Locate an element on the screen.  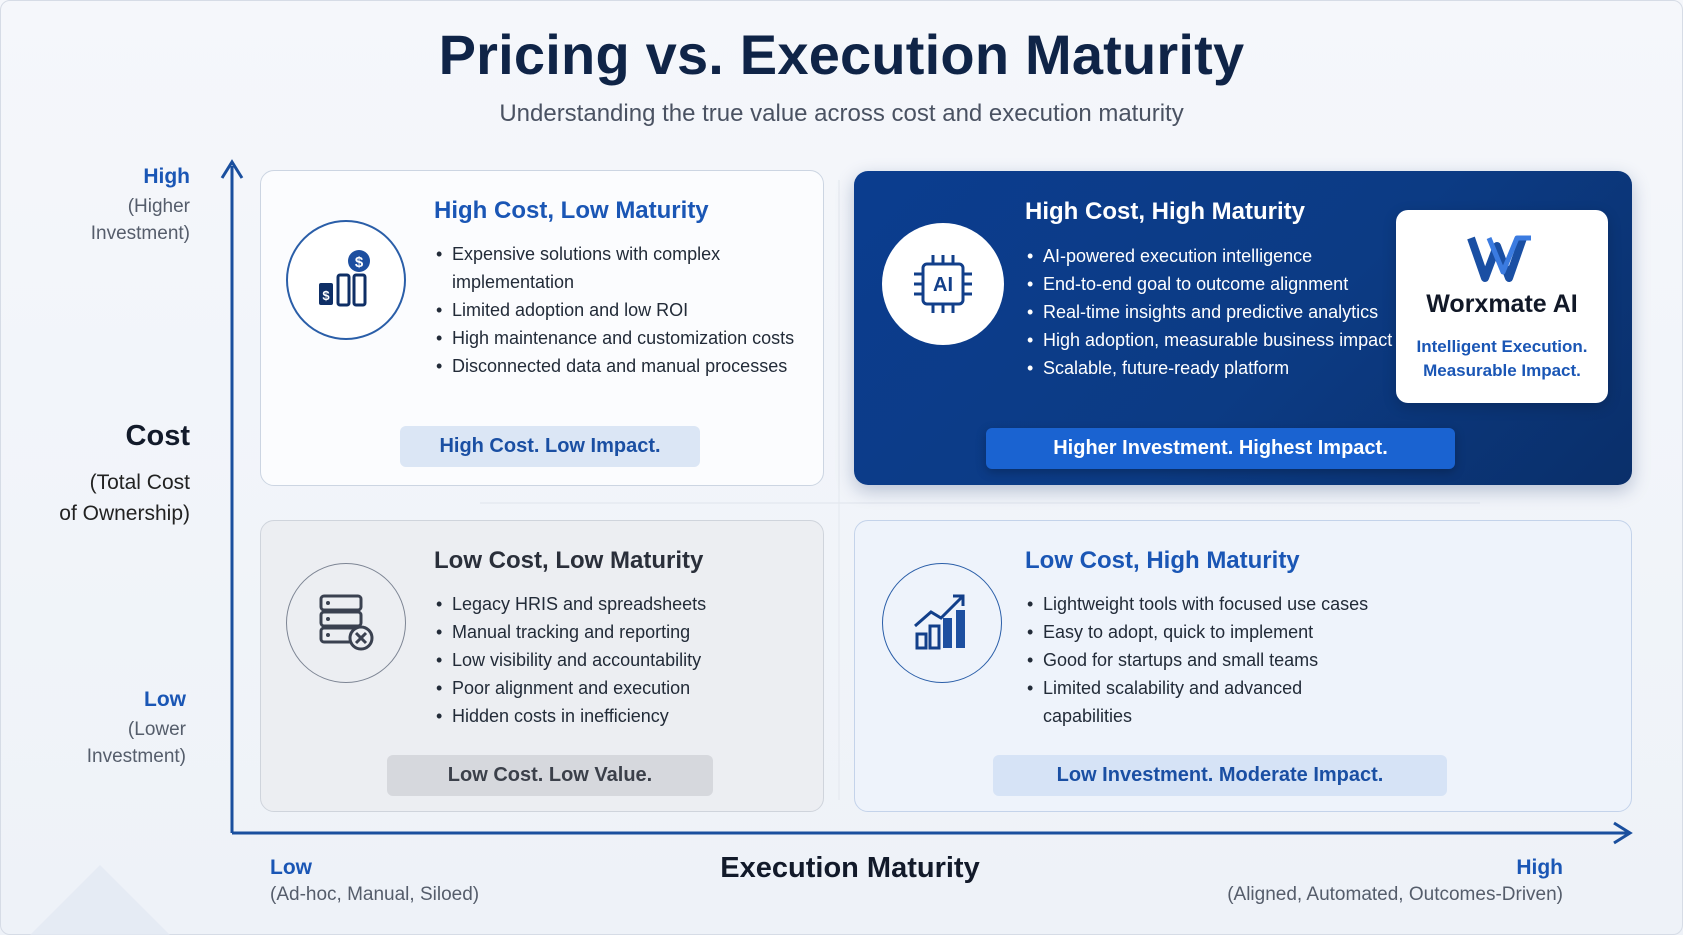
y-axis-title-sub-1: (Total Cost is located at coordinates (139, 482).